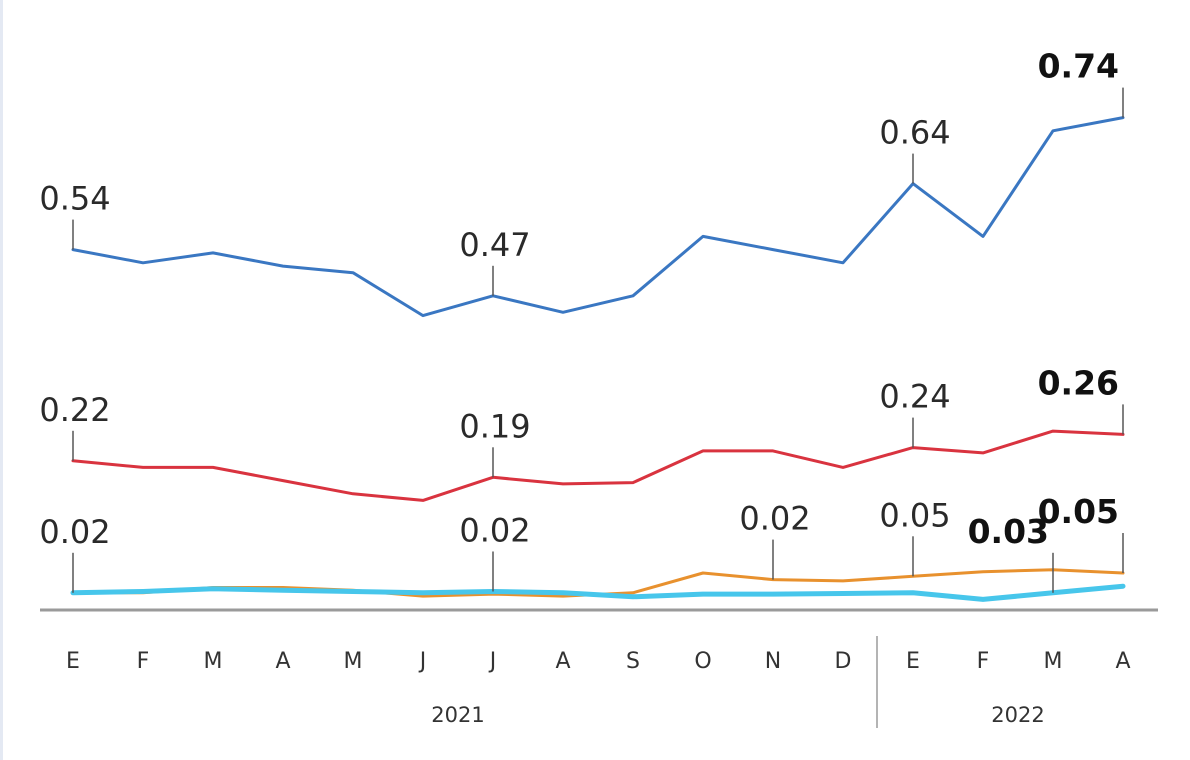 This screenshot has height=760, width=1190. I want to click on data-label: 0.47, so click(494, 245).